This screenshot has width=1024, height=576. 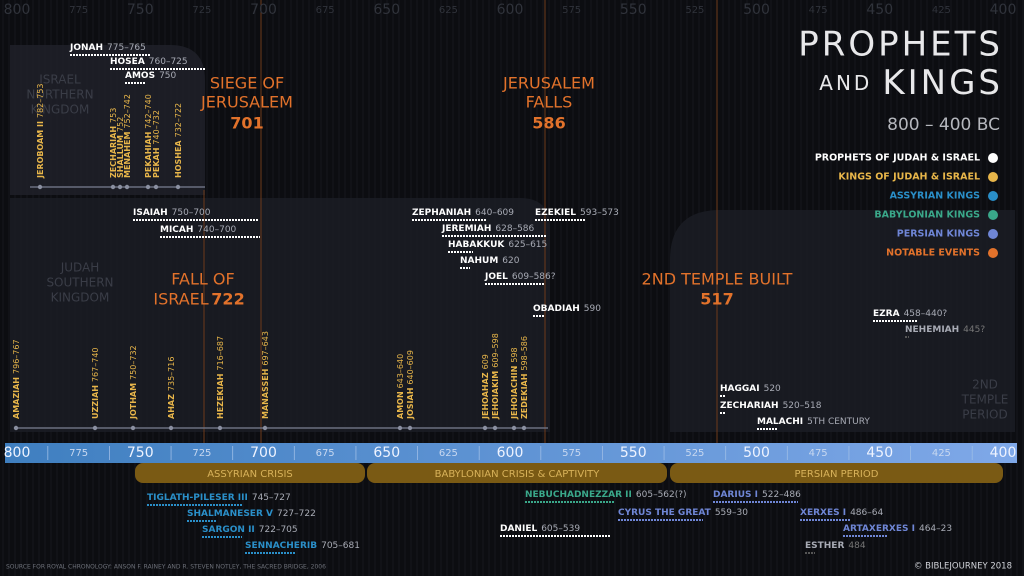 I want to click on subtitle: AND KINGS, so click(x=911, y=83).